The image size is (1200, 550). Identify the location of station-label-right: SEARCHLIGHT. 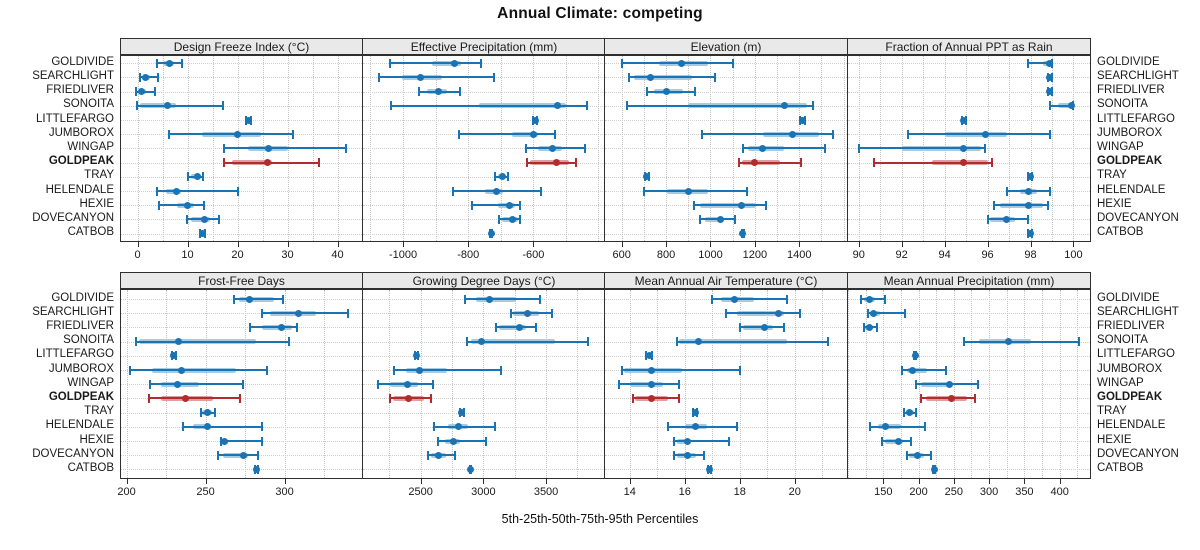
(1138, 75).